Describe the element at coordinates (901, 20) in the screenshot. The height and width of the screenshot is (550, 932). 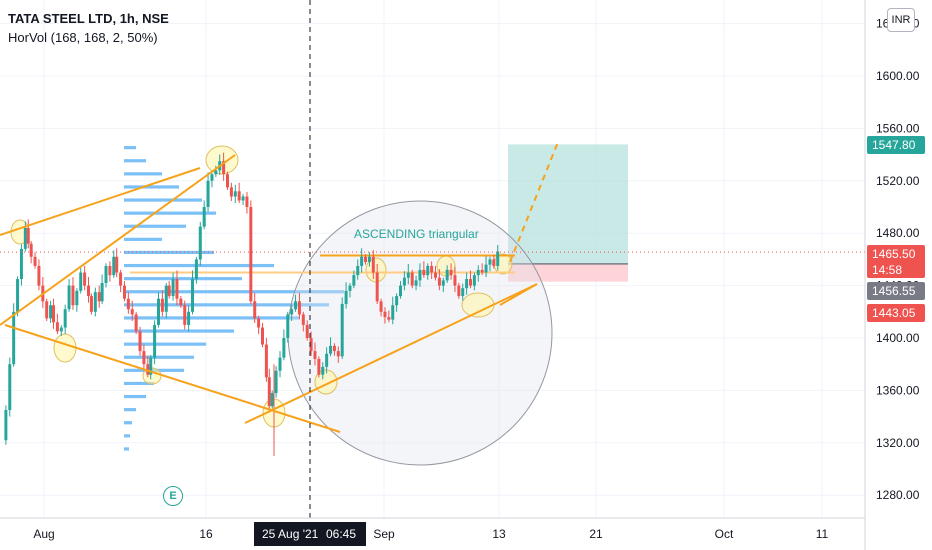
I see `currency-button: INR` at that location.